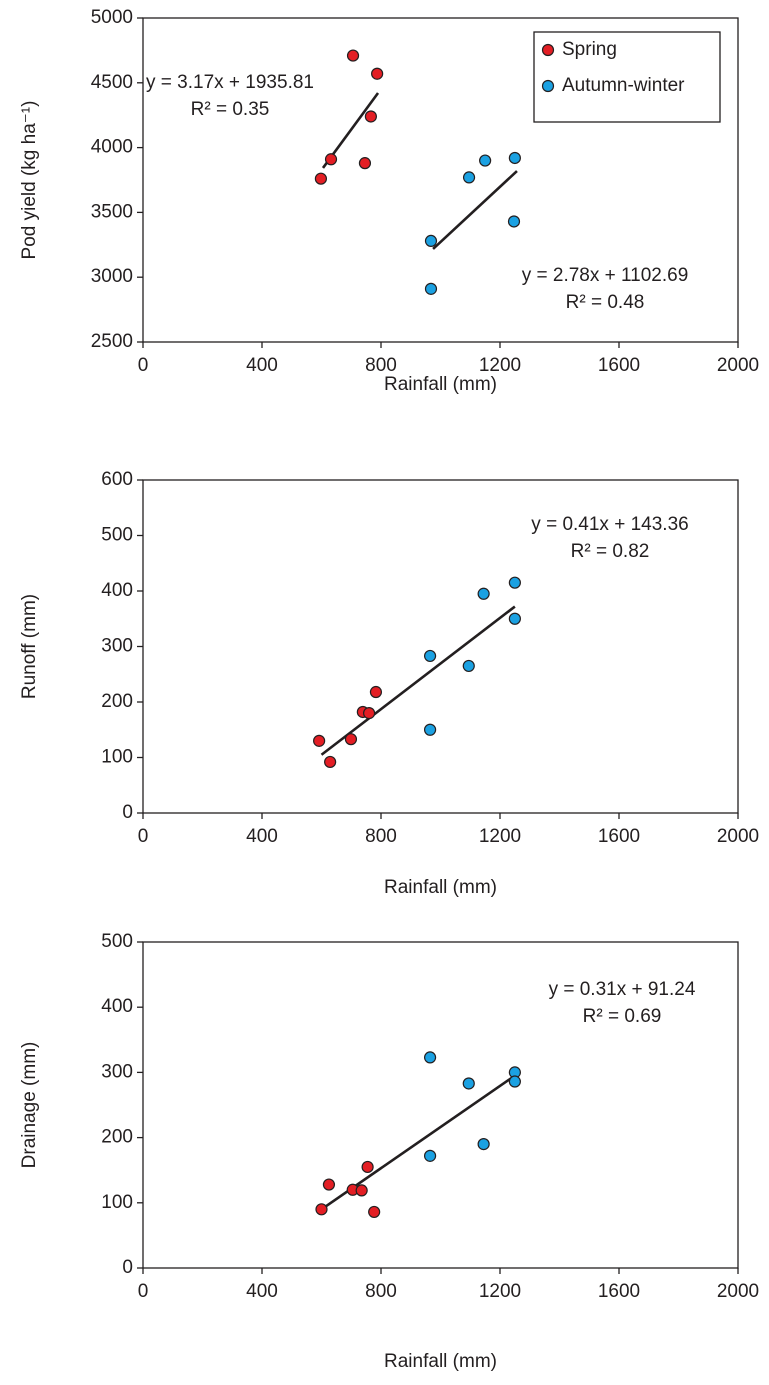 The height and width of the screenshot is (1385, 769). What do you see at coordinates (112, 17) in the screenshot?
I see `y-tick-label: 5000` at bounding box center [112, 17].